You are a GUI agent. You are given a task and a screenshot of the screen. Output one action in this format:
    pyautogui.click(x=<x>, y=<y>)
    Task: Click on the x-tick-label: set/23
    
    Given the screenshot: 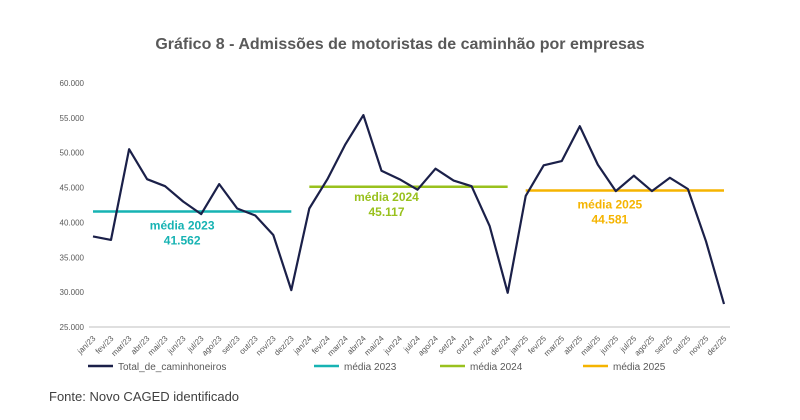 What is the action you would take?
    pyautogui.click(x=231, y=345)
    